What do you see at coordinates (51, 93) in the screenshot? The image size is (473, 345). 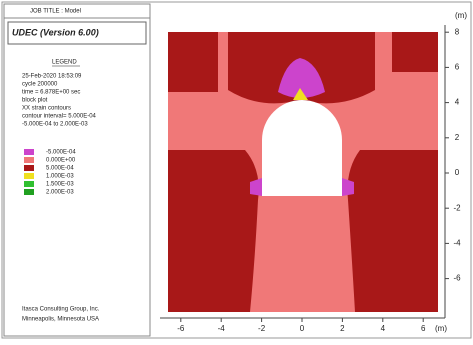 I see `legend-line: time = 6.878E+00 sec` at bounding box center [51, 93].